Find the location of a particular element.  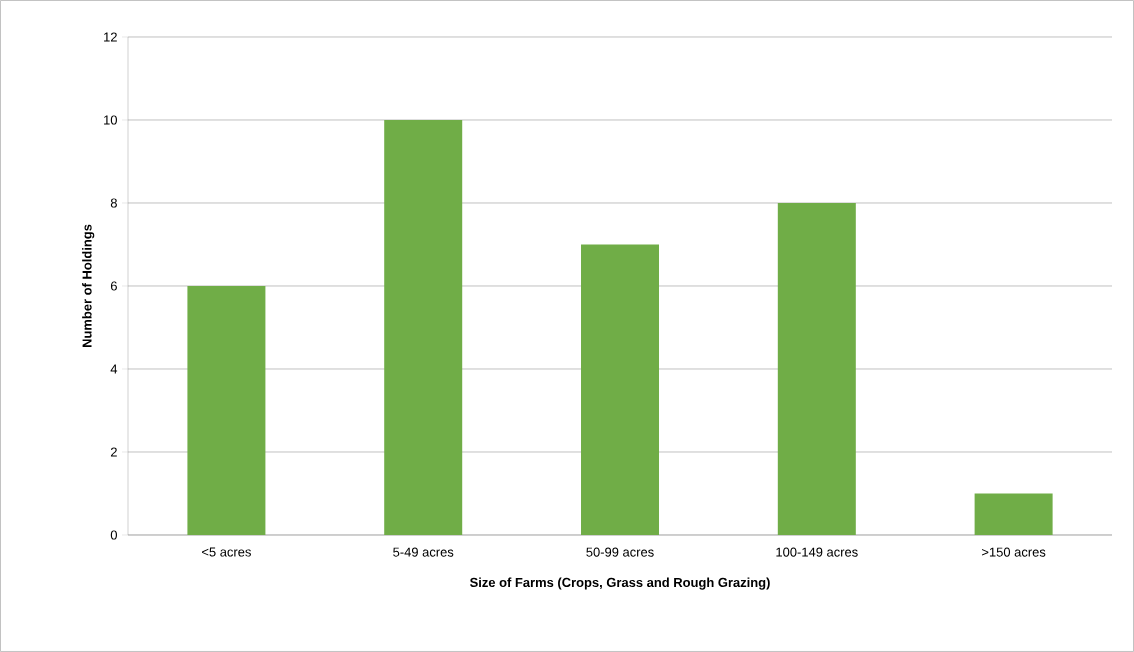

y-tick-label: 6 is located at coordinates (113, 286).